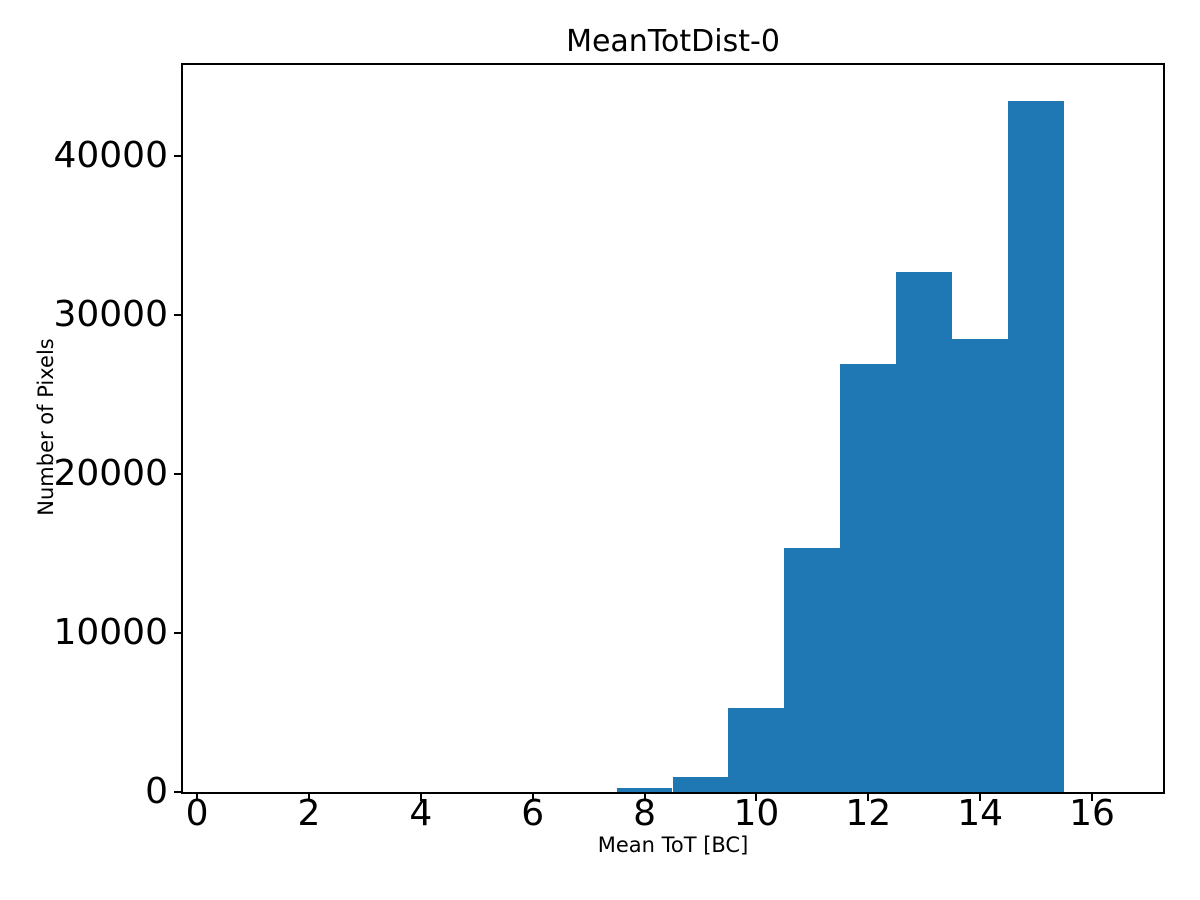 The image size is (1200, 900). What do you see at coordinates (156, 791) in the screenshot?
I see `y-tick-label: 0` at bounding box center [156, 791].